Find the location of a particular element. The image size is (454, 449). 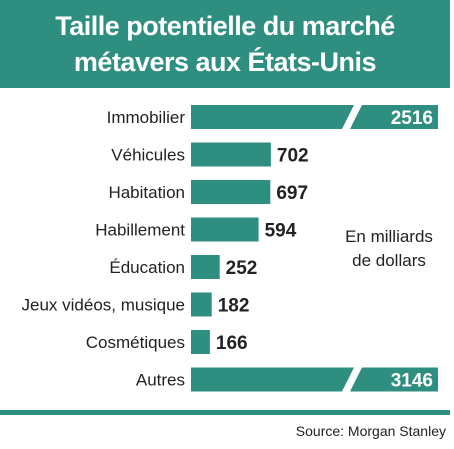

axis-break-autres is located at coordinates (352, 379).